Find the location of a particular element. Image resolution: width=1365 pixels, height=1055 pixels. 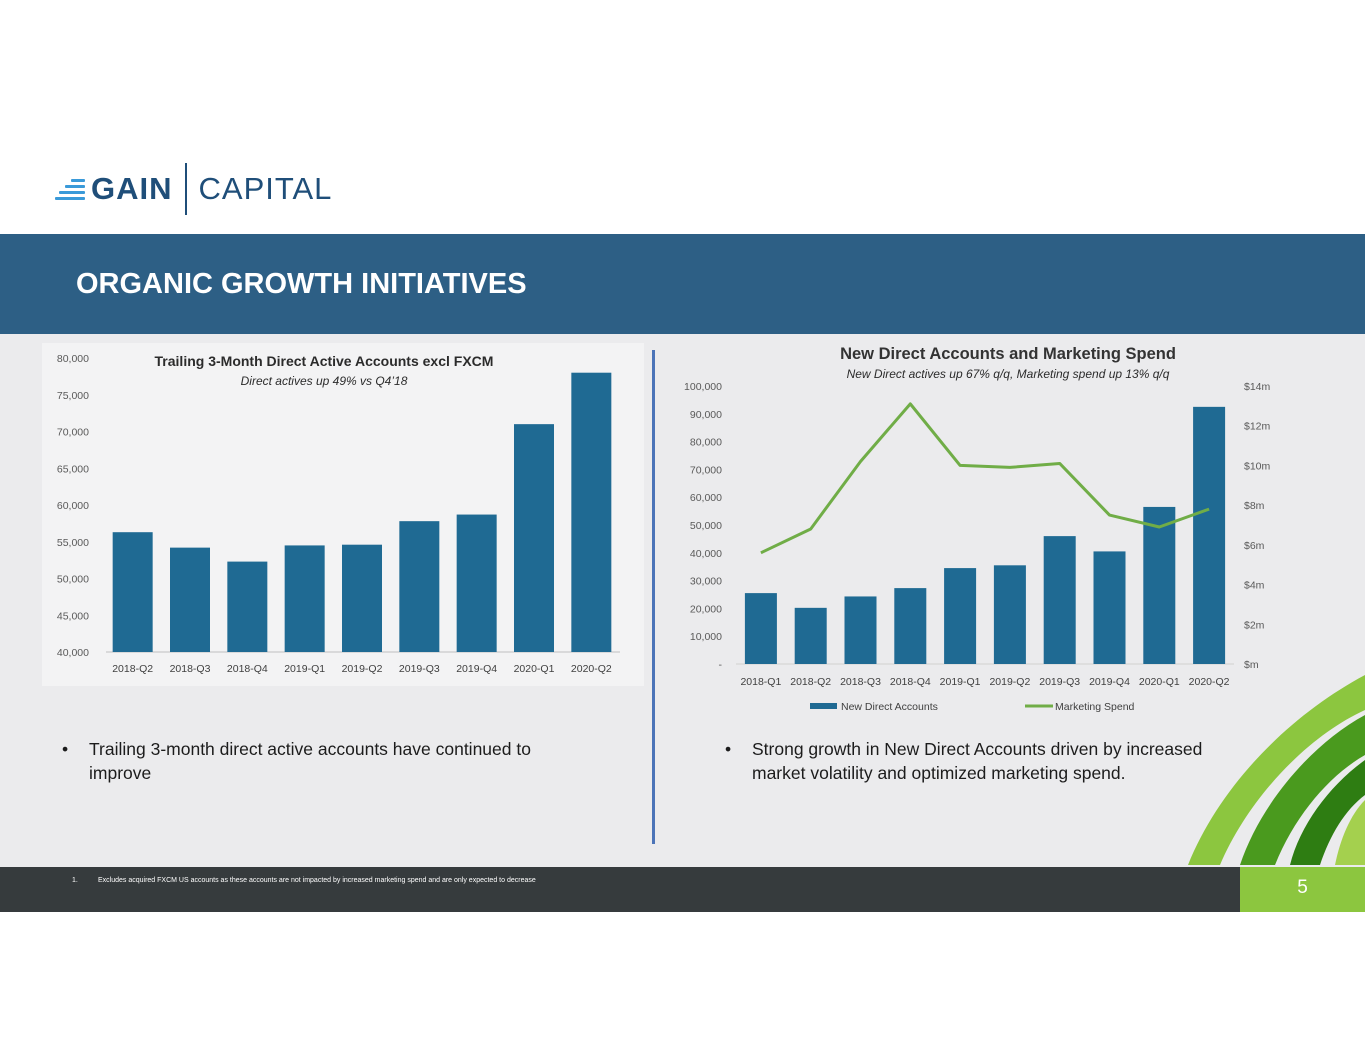

chart1-x-tick-label: 2019-Q1 is located at coordinates (304, 669).